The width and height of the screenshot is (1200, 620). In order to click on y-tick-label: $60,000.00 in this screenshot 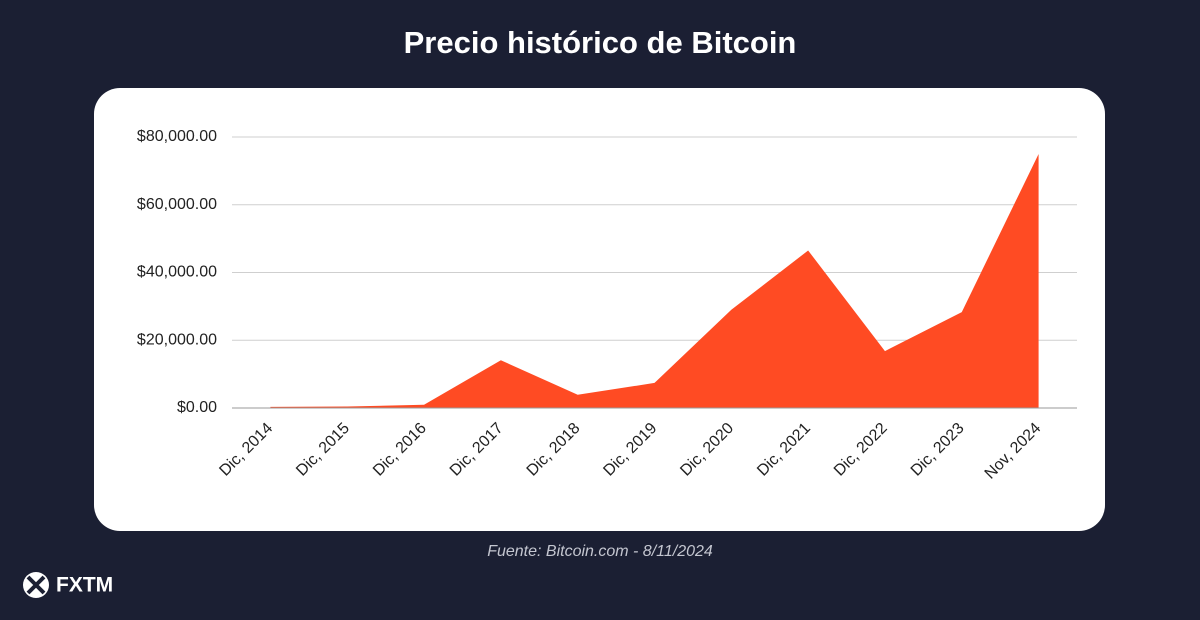, I will do `click(177, 204)`.